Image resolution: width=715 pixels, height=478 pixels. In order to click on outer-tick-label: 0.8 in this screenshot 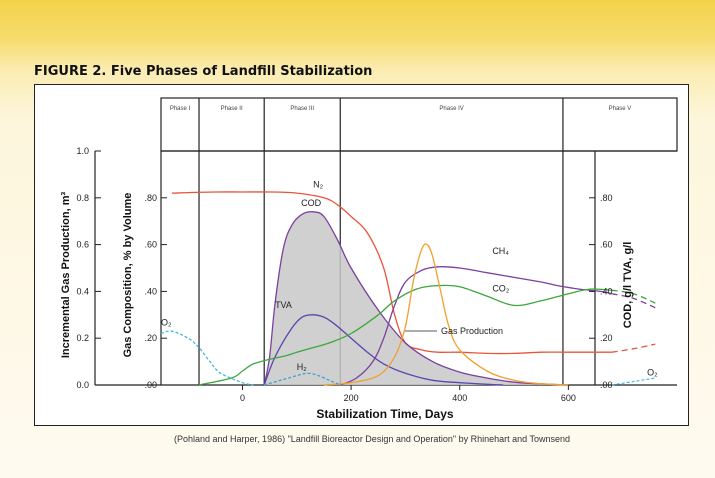, I will do `click(82, 198)`.